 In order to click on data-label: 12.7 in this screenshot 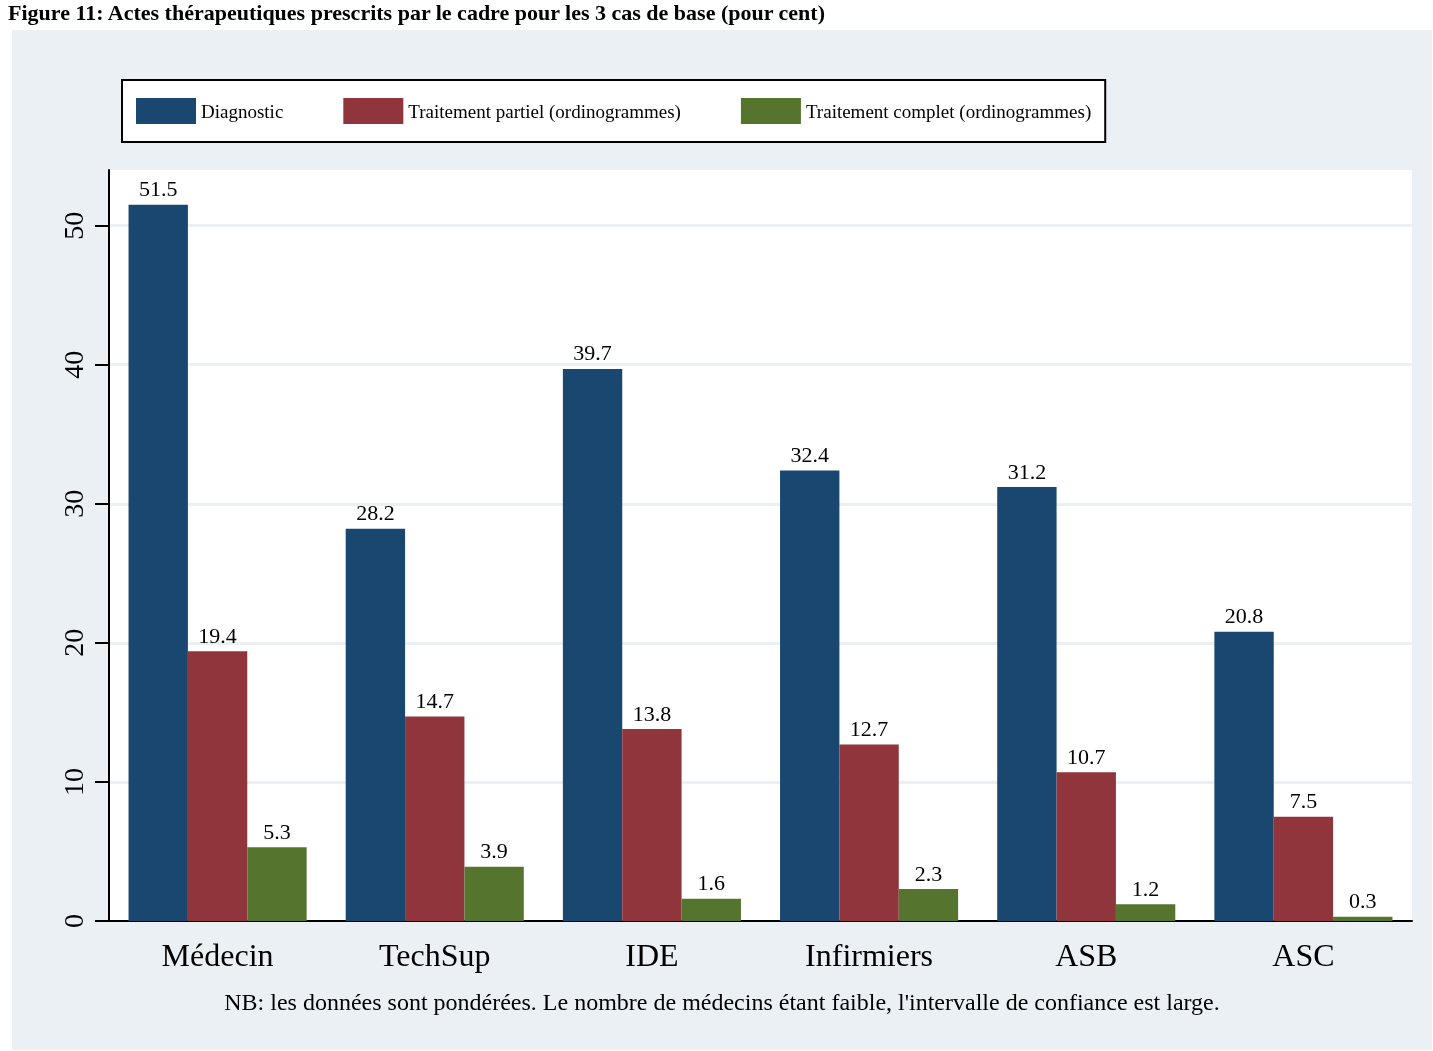, I will do `click(869, 728)`.